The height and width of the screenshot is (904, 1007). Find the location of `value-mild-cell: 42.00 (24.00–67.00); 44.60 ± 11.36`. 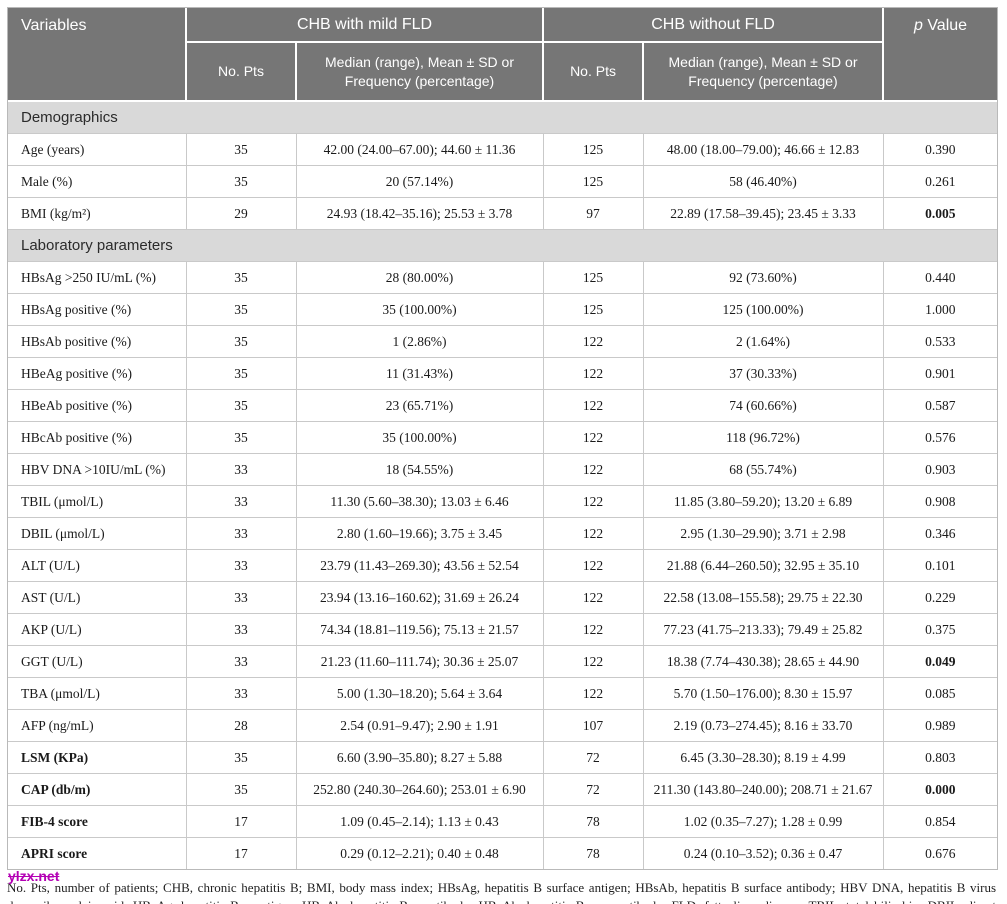

value-mild-cell: 42.00 (24.00–67.00); 44.60 ± 11.36 is located at coordinates (419, 149).